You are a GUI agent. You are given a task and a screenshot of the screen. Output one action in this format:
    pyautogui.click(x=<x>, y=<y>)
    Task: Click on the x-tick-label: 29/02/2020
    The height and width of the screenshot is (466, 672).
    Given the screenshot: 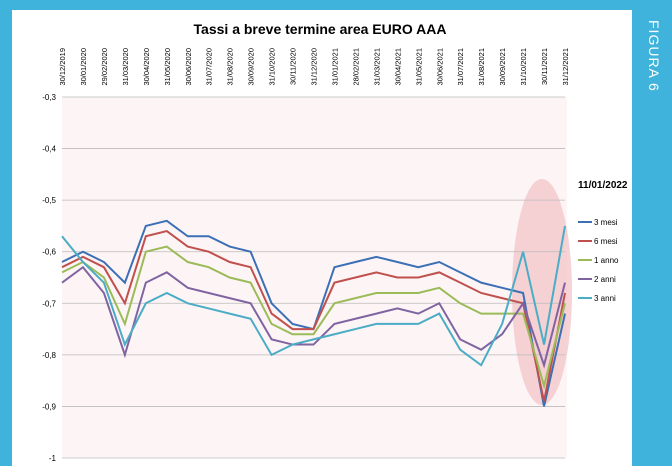 What is the action you would take?
    pyautogui.click(x=104, y=67)
    